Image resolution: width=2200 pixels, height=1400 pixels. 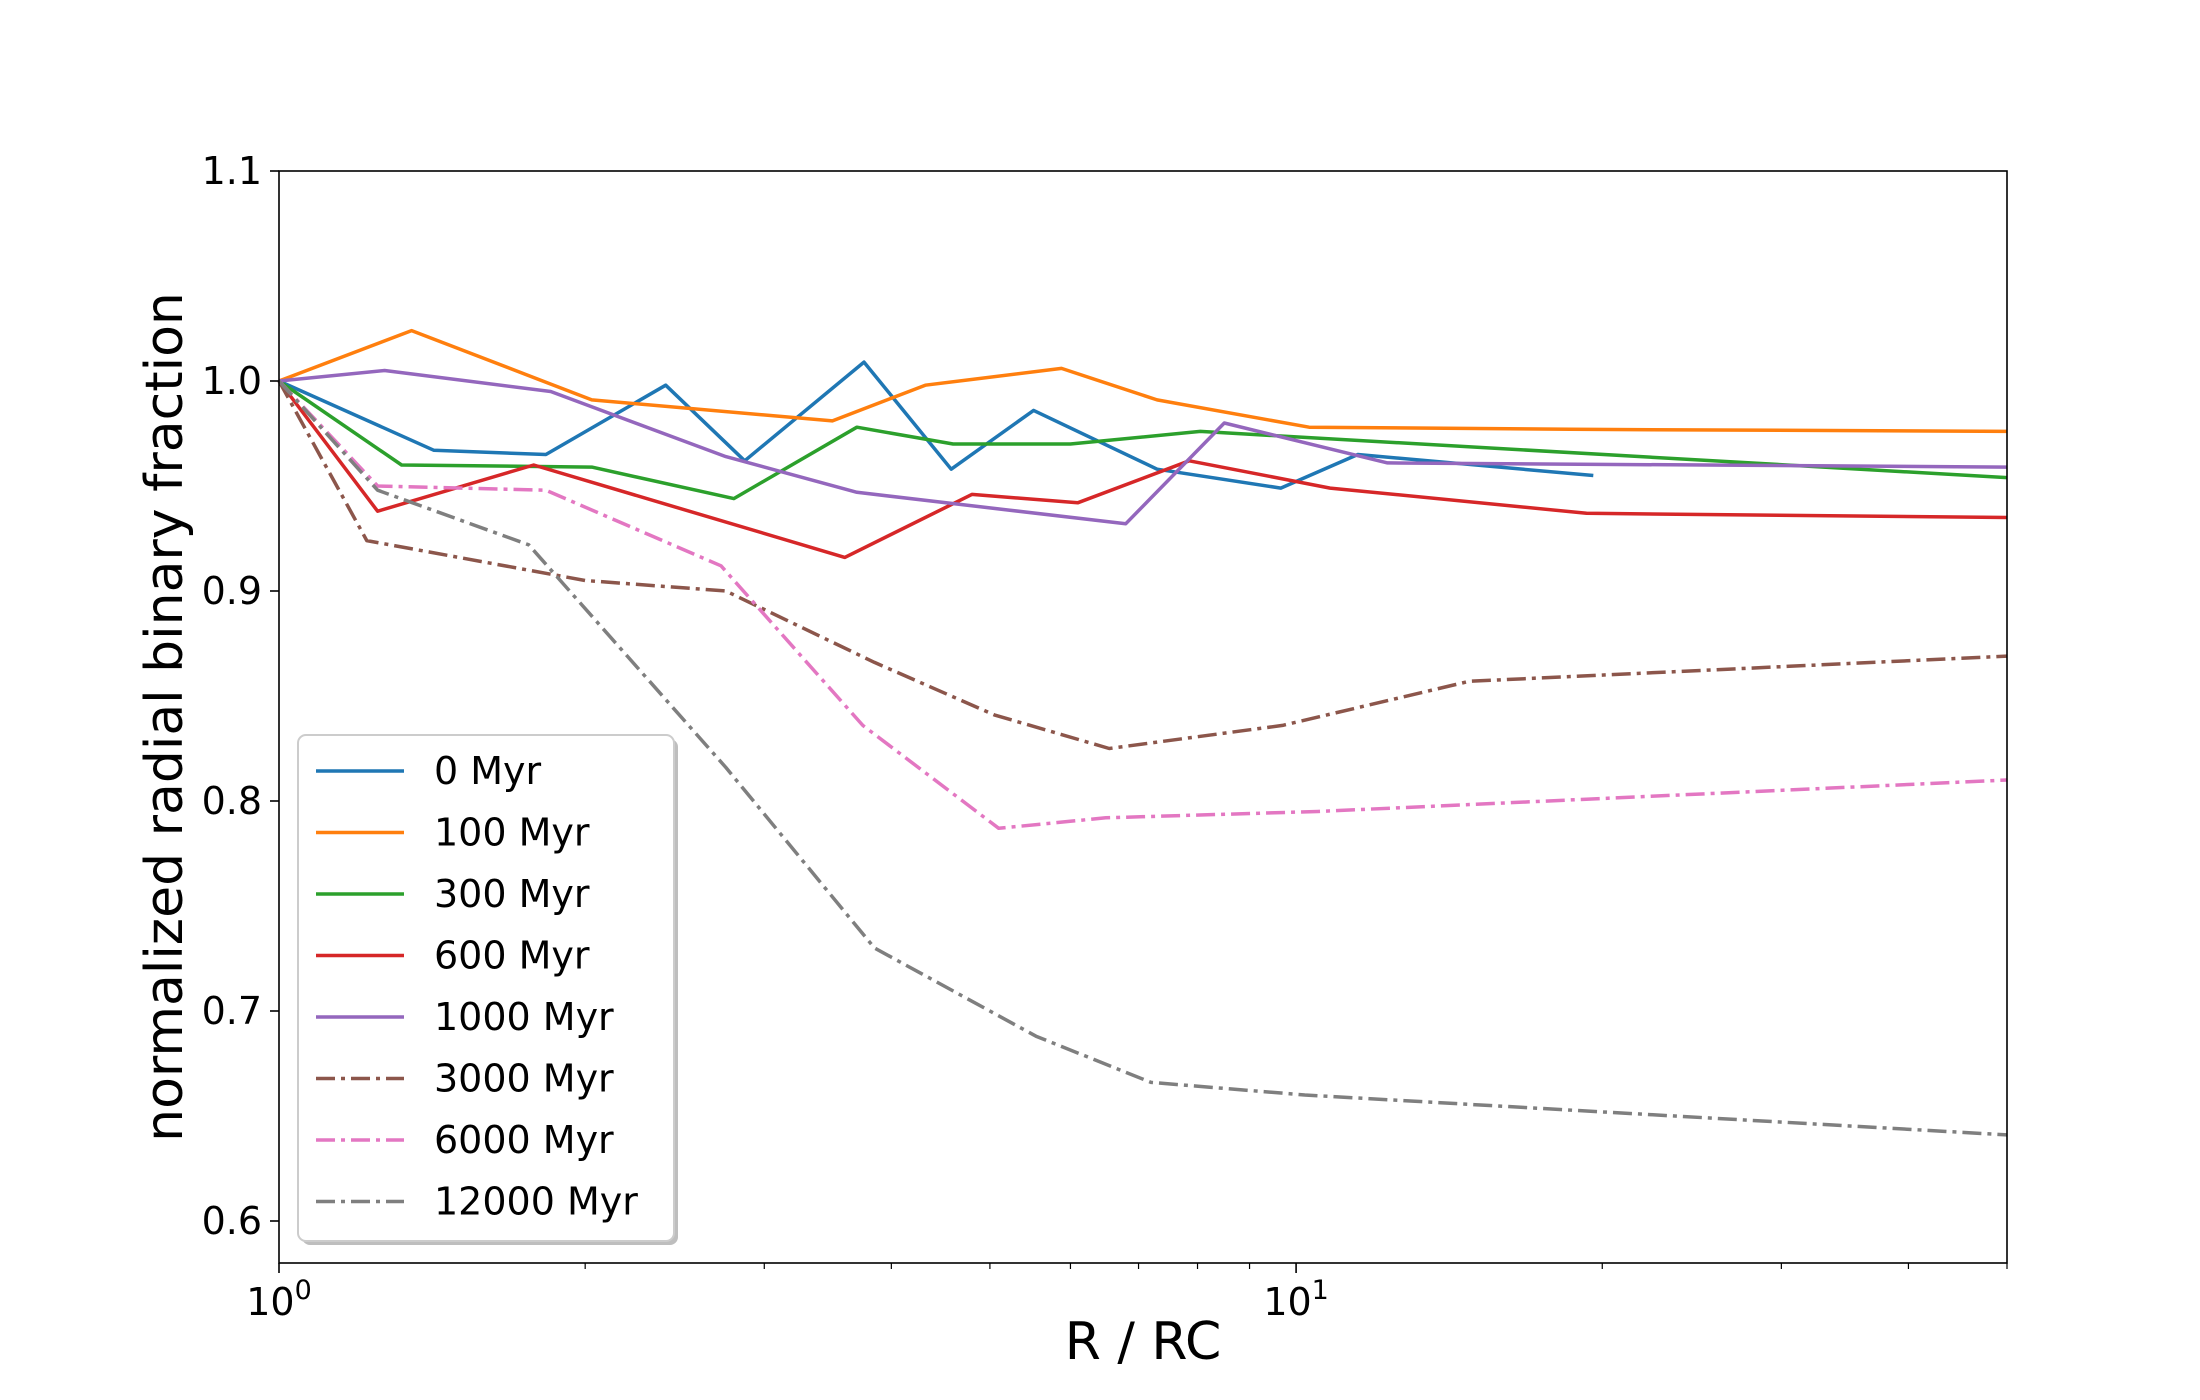 I want to click on legend-item: 3000 Myr, so click(x=465, y=1079).